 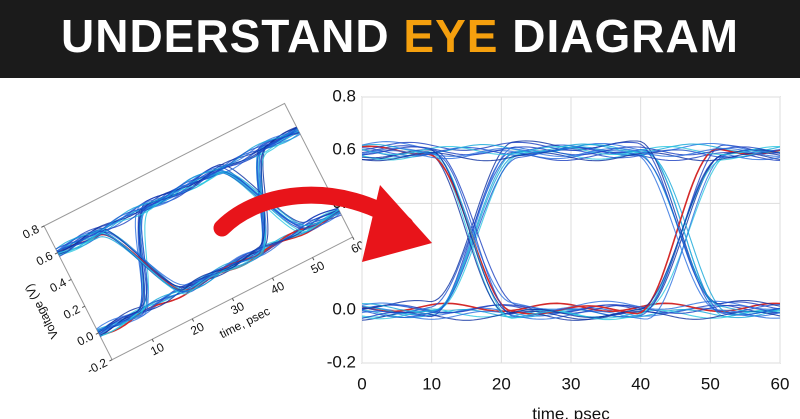 What do you see at coordinates (225, 36) in the screenshot?
I see `title-word: UNDERSTAND` at bounding box center [225, 36].